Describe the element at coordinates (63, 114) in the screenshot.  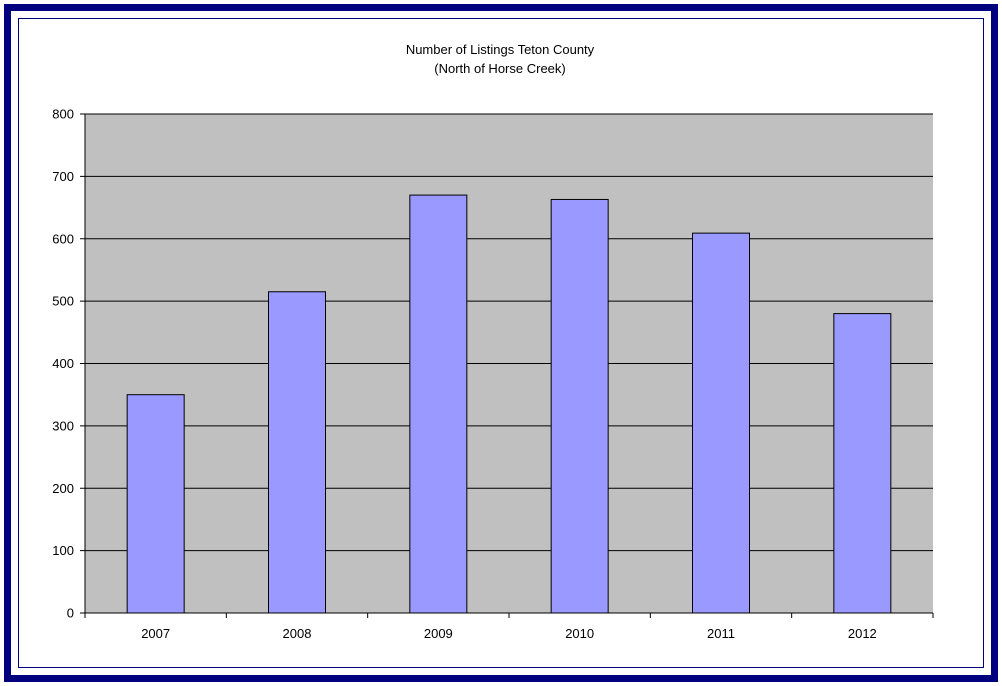
I see `y-tick-label-800: 800` at that location.